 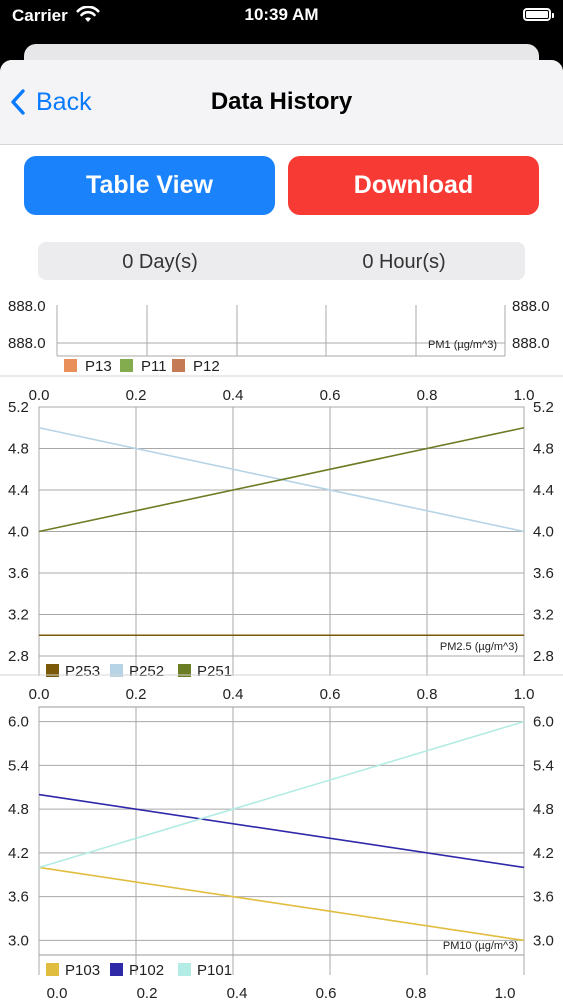 I want to click on pm25-y-tick-left-1: 3.2, so click(x=18, y=615).